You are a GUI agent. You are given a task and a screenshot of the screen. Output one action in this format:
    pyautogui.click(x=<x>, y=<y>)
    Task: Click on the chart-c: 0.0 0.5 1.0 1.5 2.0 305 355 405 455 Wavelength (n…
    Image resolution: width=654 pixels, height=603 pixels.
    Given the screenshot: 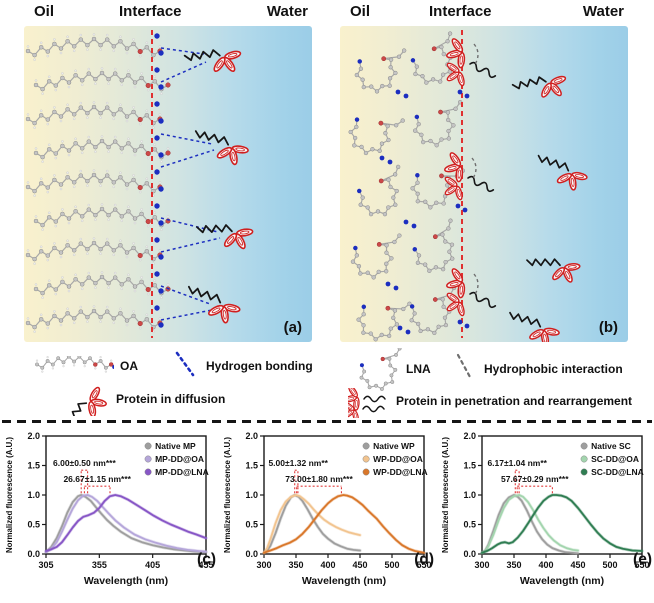 What is the action you would take?
    pyautogui.click(x=109, y=514)
    